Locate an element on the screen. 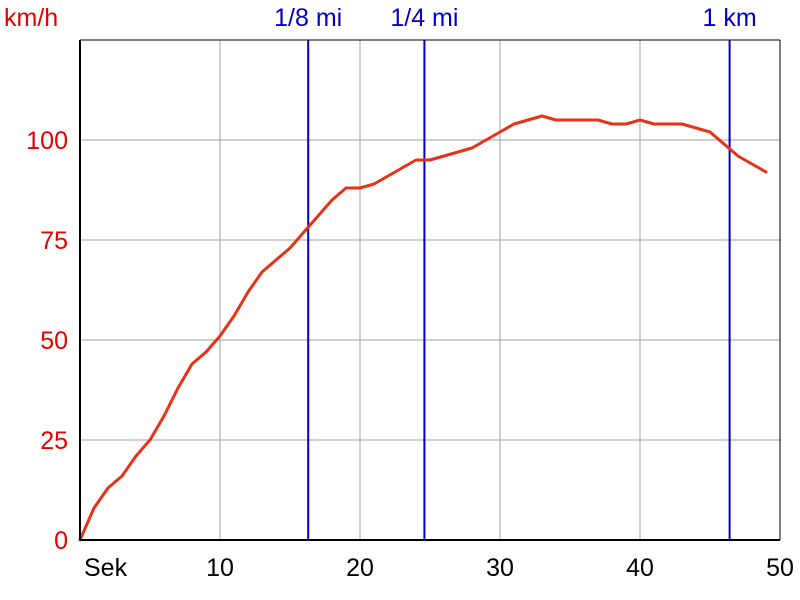 The width and height of the screenshot is (800, 600). y-tick-label: 75 is located at coordinates (54, 241).